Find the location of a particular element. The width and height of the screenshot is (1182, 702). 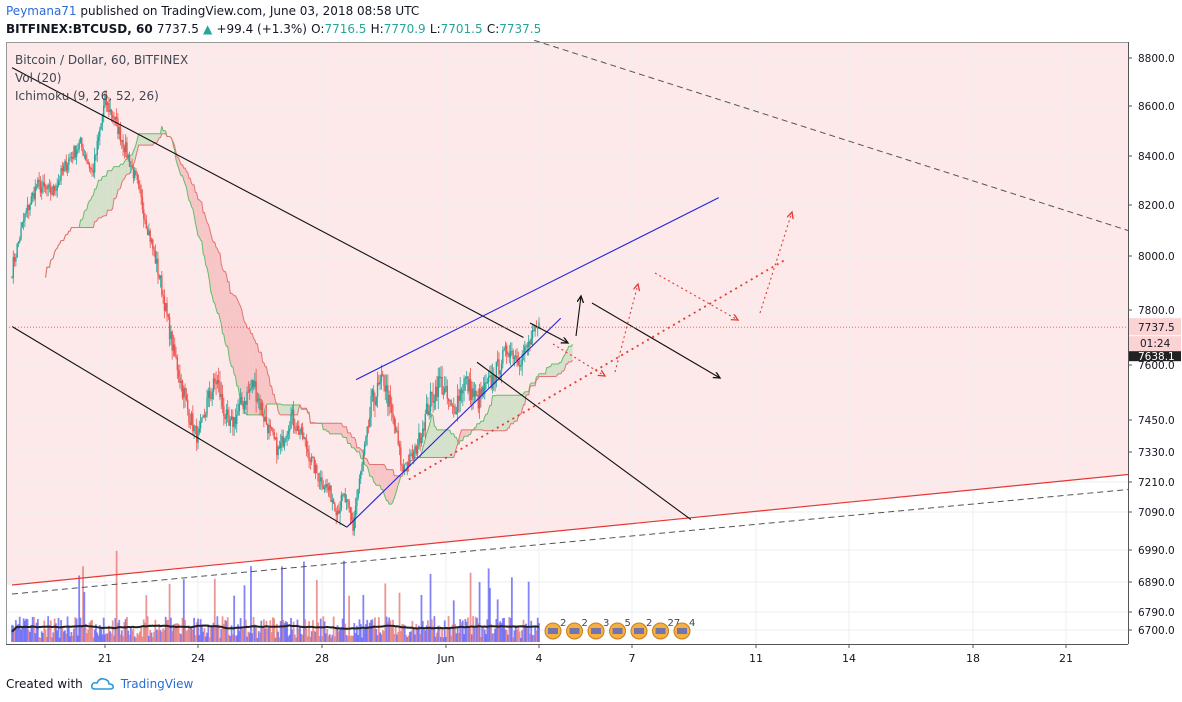

legend-ichimoku: Ichimoku (9, 26, 52, 26) is located at coordinates (87, 96).